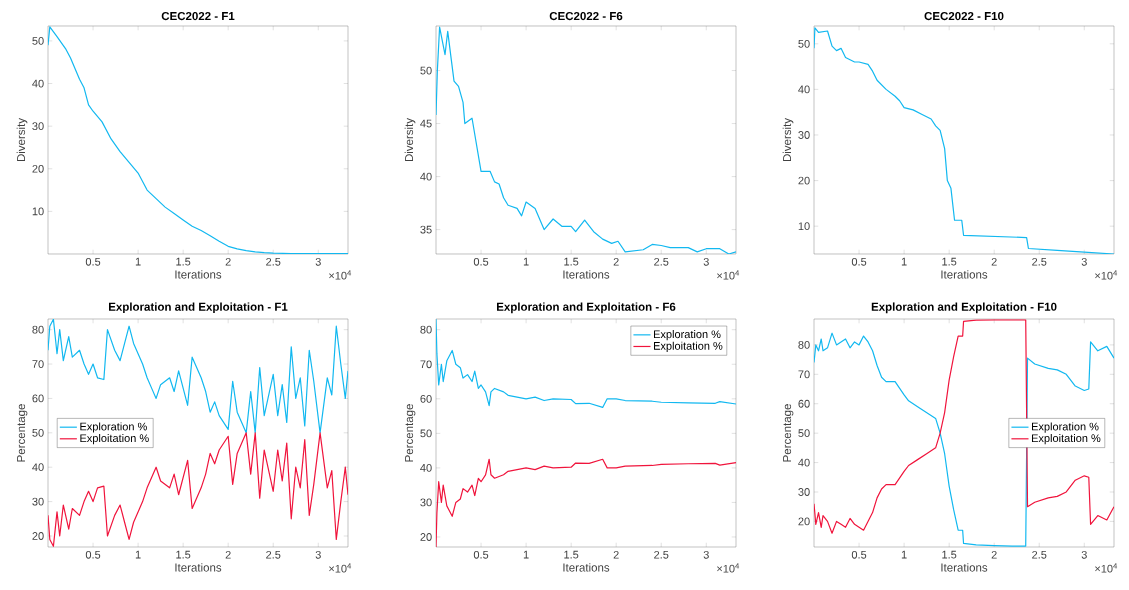  Describe the element at coordinates (198, 308) in the screenshot. I see `chart-title: Exploration and Exploitation - F1` at that location.